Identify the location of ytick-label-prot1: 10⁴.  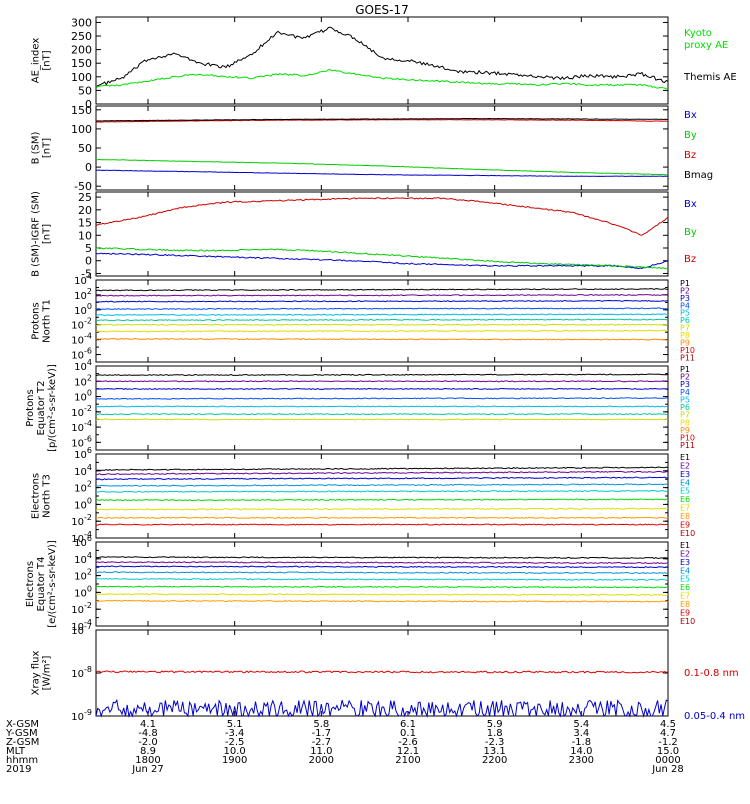
(83, 279).